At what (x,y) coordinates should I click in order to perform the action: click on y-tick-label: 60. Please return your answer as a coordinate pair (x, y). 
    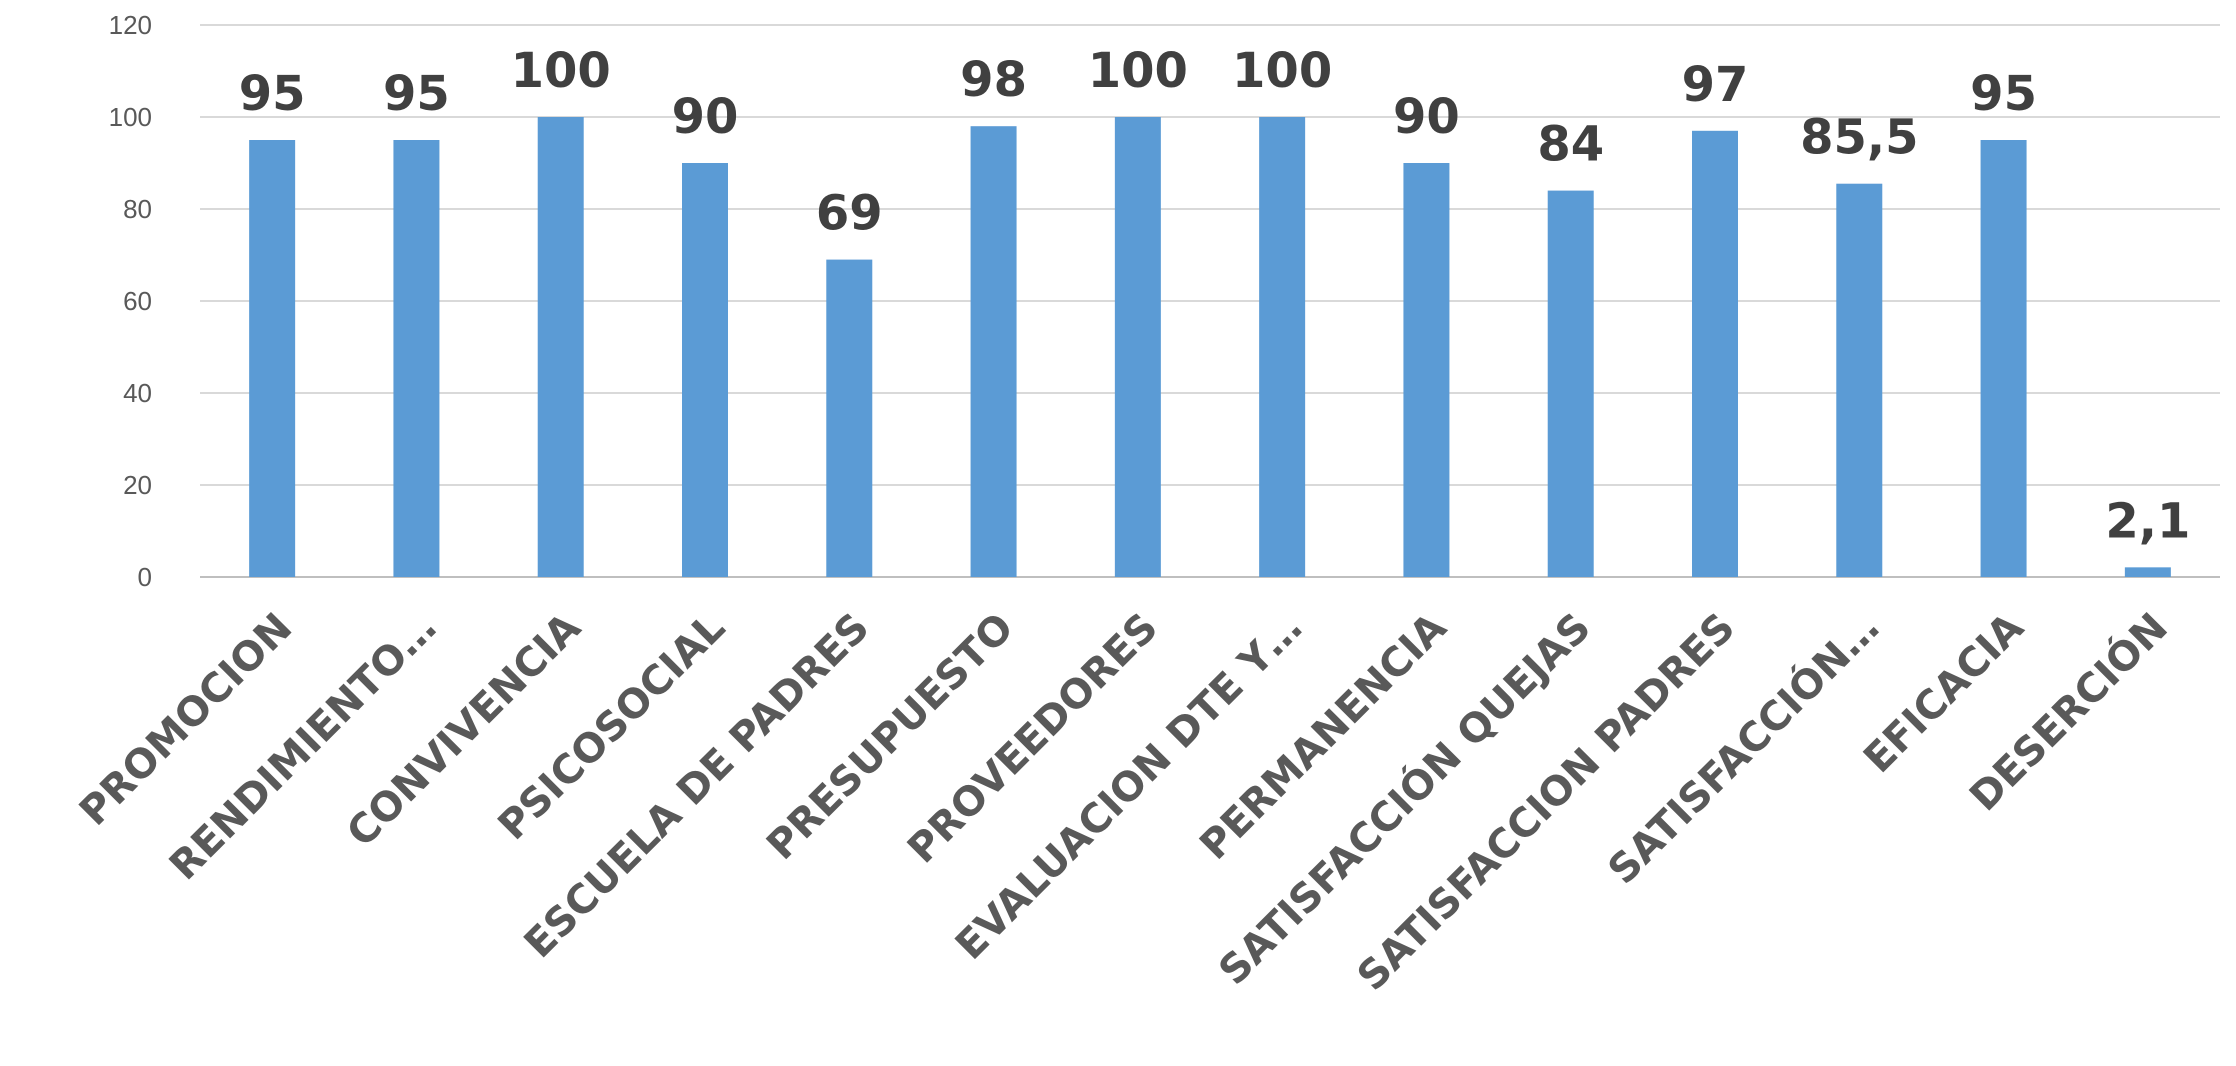
    Looking at the image, I should click on (137, 301).